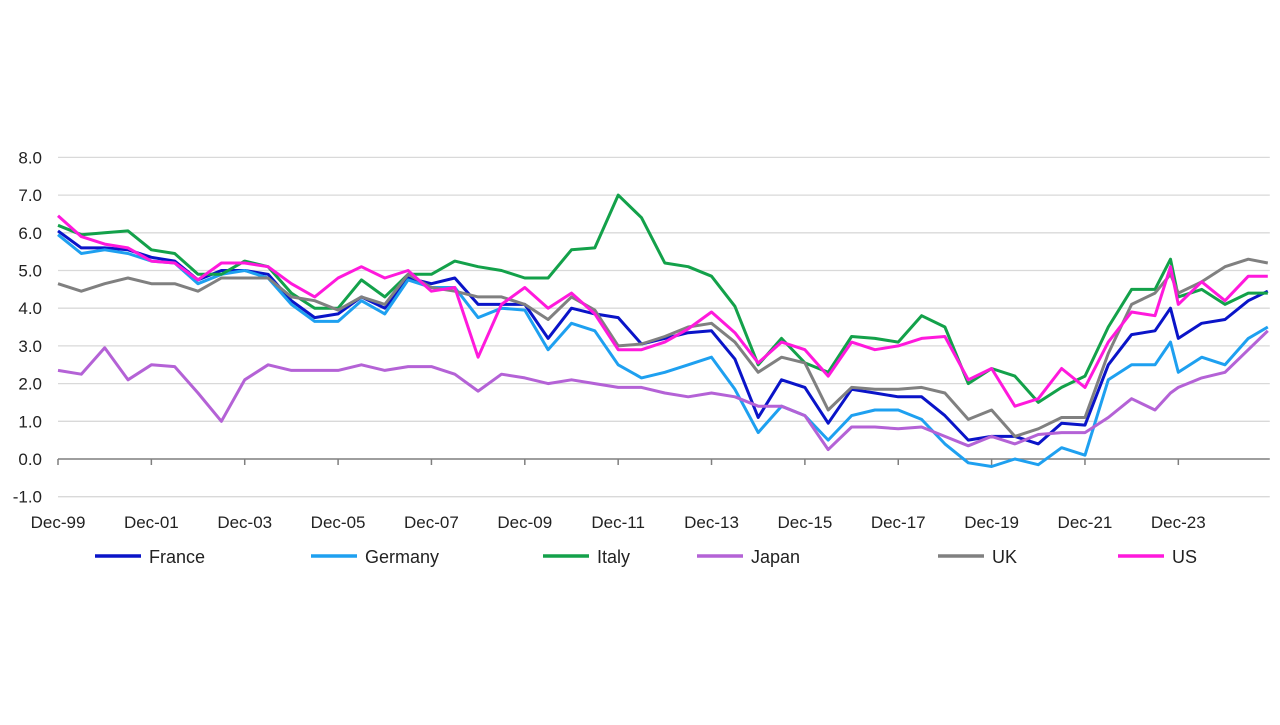 The width and height of the screenshot is (1280, 725). Describe the element at coordinates (586, 557) in the screenshot. I see `legend-item-italy: Italy` at that location.